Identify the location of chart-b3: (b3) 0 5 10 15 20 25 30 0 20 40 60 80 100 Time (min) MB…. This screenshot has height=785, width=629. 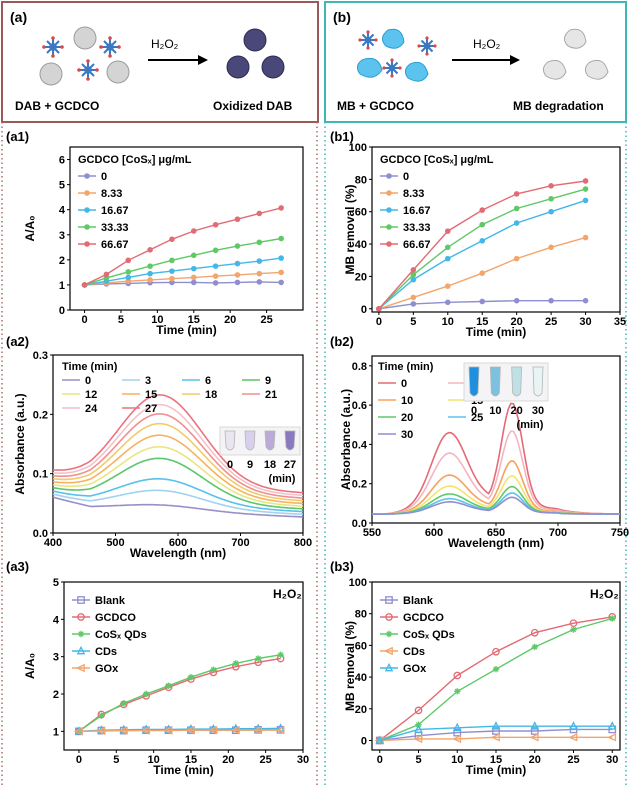
(475, 668).